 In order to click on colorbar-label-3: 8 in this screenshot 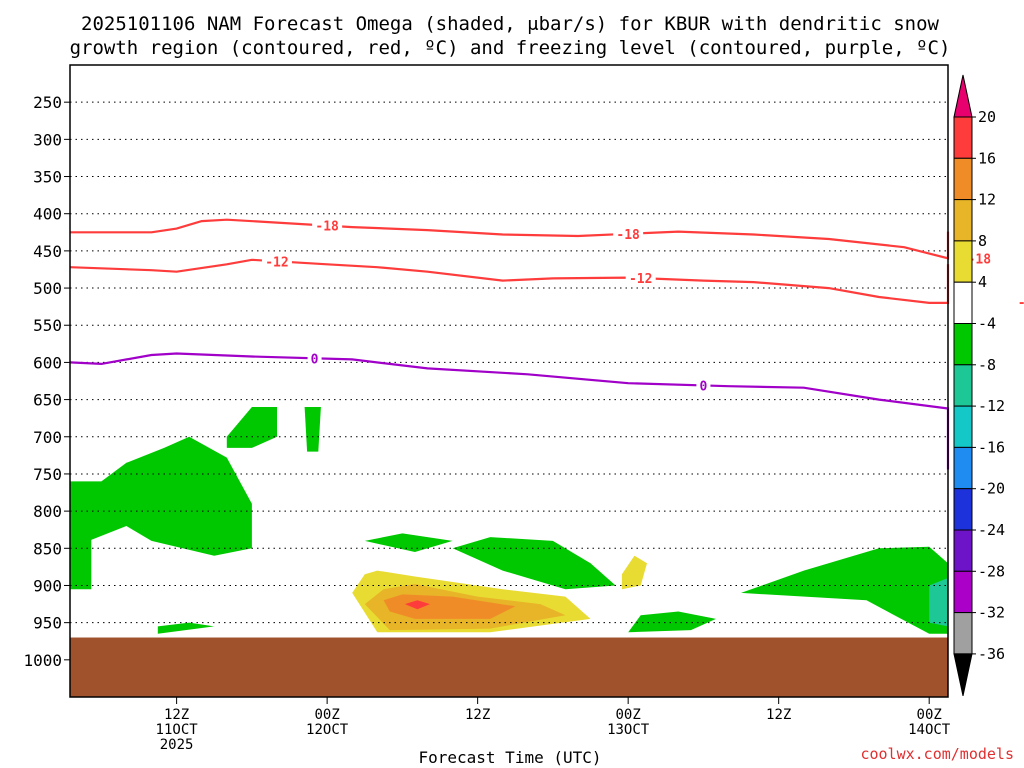, I will do `click(982, 241)`.